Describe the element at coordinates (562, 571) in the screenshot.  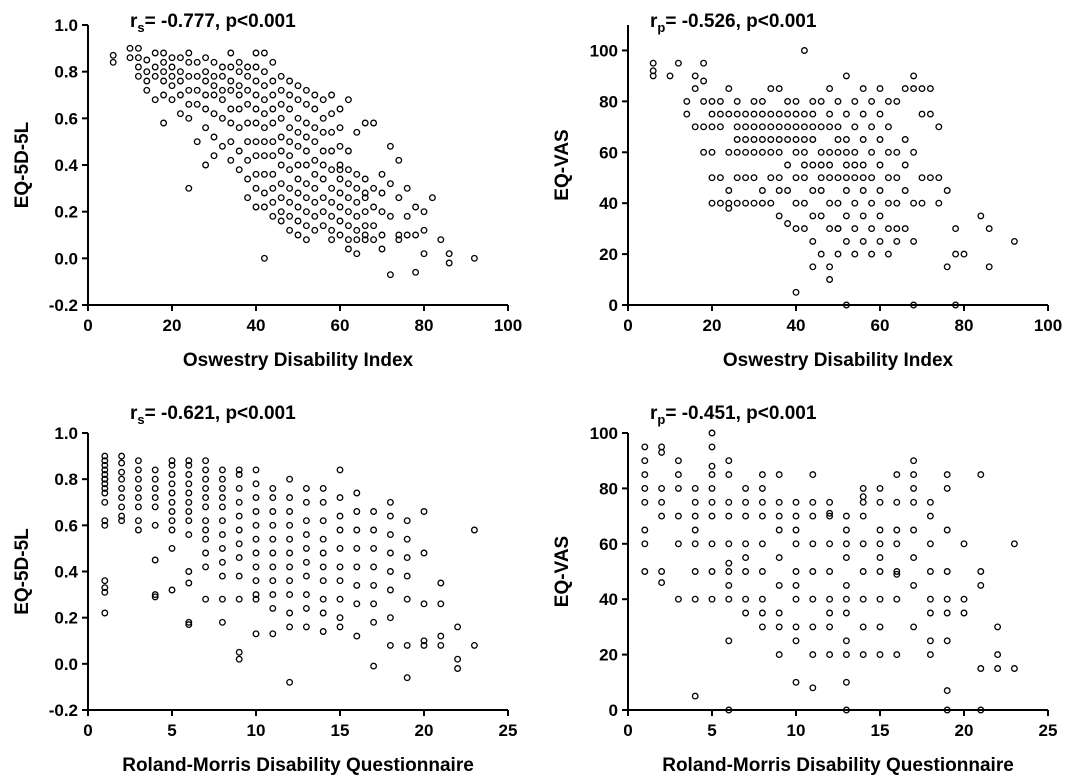
I see `y-axis-label: EQ-VAS` at that location.